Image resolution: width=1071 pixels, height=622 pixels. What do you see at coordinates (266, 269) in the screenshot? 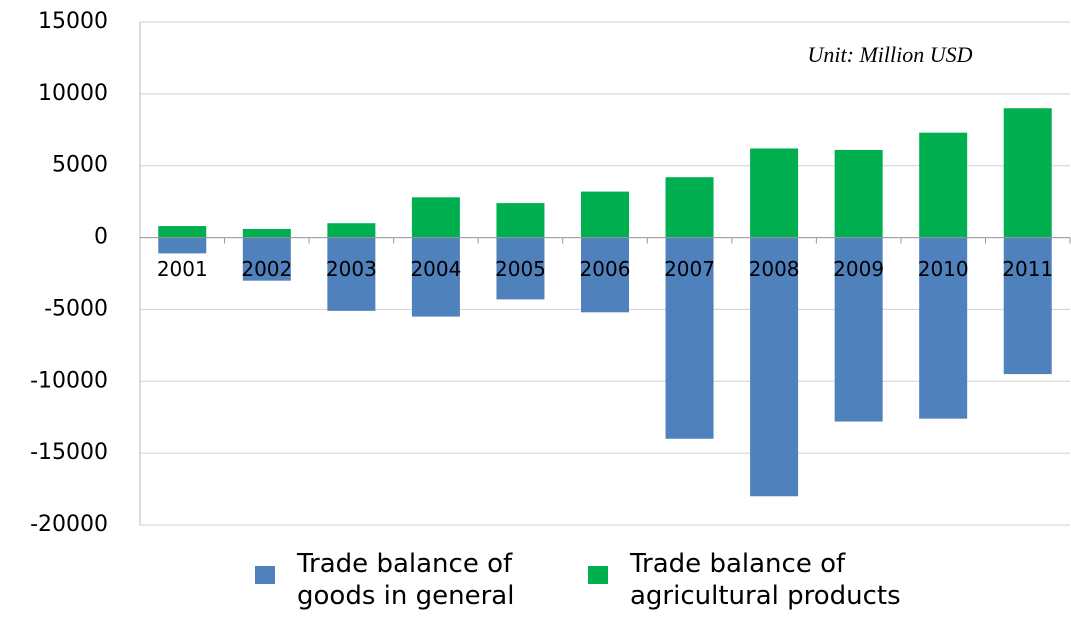
I see `x-tick-label: 2002` at bounding box center [266, 269].